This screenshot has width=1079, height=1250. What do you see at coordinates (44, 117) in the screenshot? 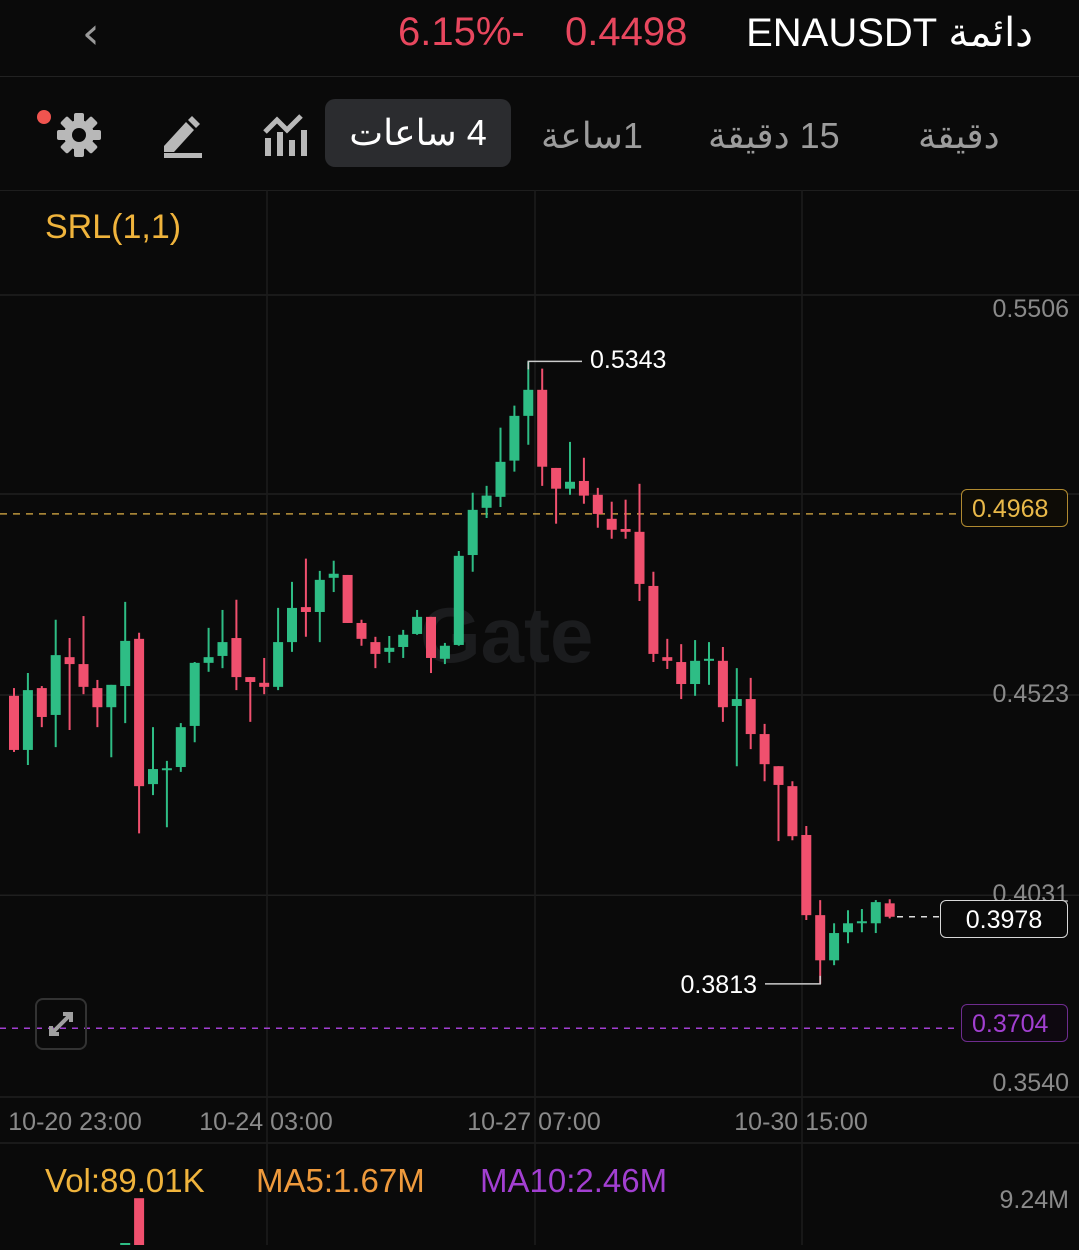
I see `notification-dot` at bounding box center [44, 117].